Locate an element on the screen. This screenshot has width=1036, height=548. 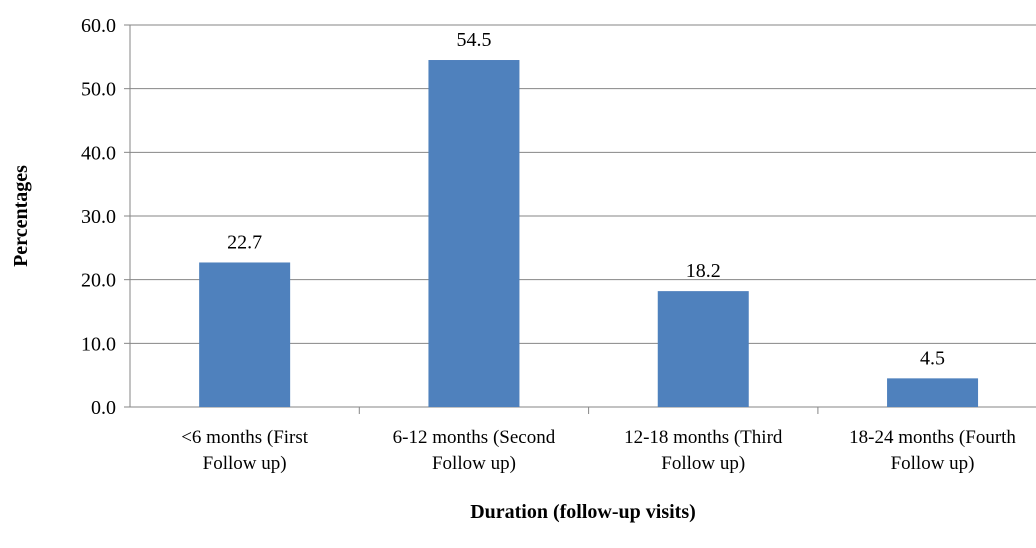
x-category-label: 18-24 months (Fourth Follow up) is located at coordinates (932, 450).